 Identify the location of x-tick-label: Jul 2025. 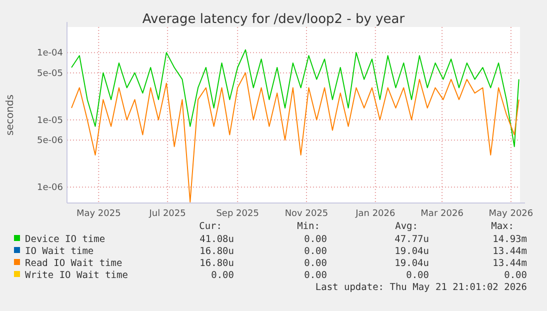
(167, 214).